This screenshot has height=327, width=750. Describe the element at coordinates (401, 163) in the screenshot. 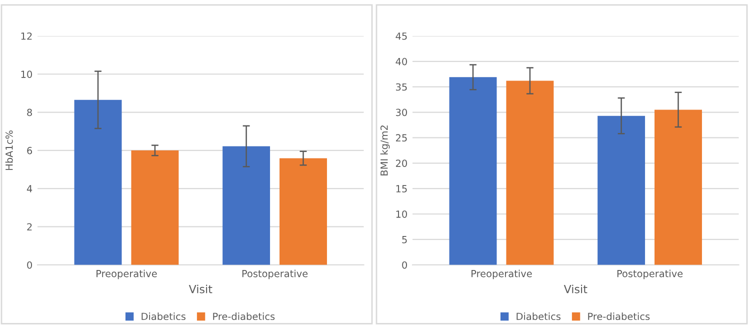

I see `y-tick-label: 20` at that location.